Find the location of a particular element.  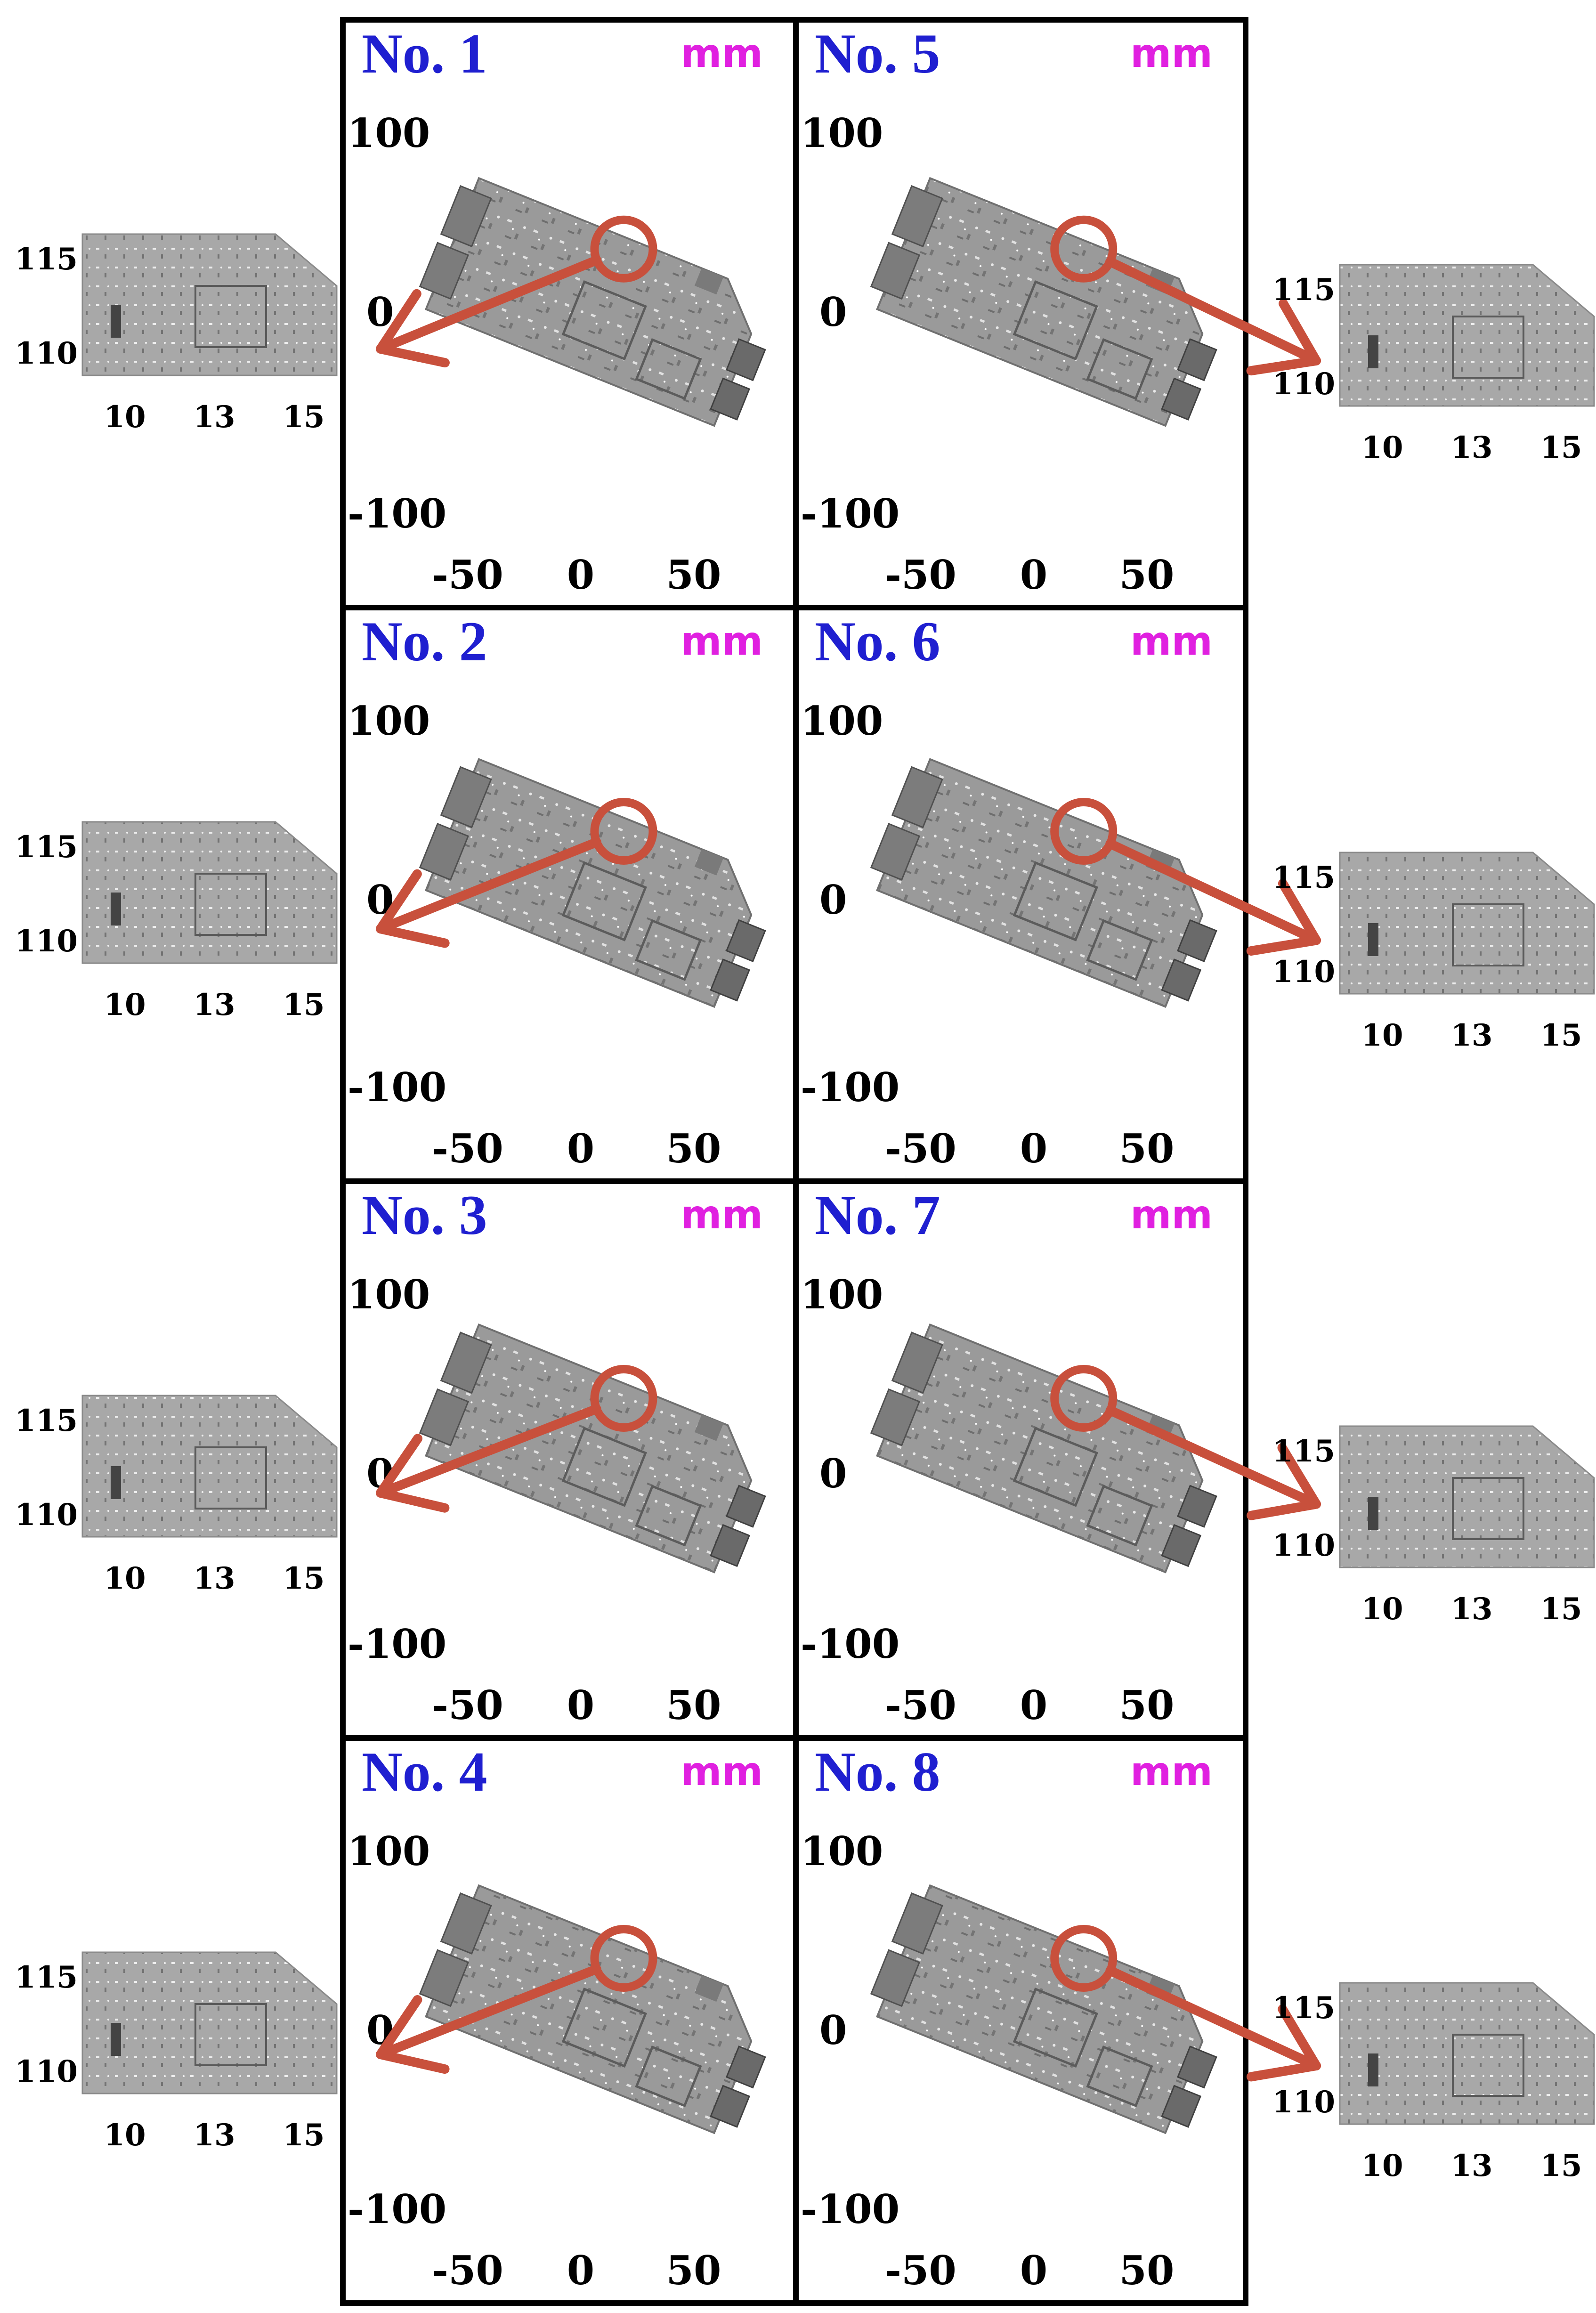

x-tick-label: 50 is located at coordinates (693, 2270).